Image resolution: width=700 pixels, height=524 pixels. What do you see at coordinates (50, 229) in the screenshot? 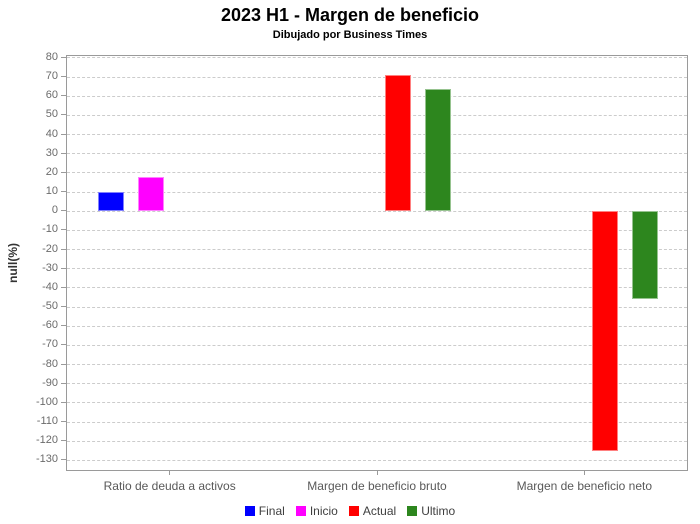
I see `y-tick-label: -10` at bounding box center [50, 229].